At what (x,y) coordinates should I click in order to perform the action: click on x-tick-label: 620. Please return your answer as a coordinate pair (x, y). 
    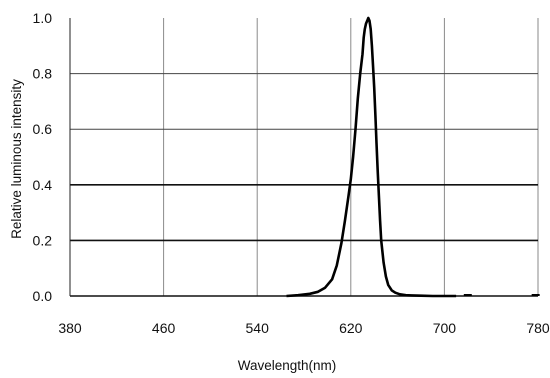
    Looking at the image, I should click on (351, 328).